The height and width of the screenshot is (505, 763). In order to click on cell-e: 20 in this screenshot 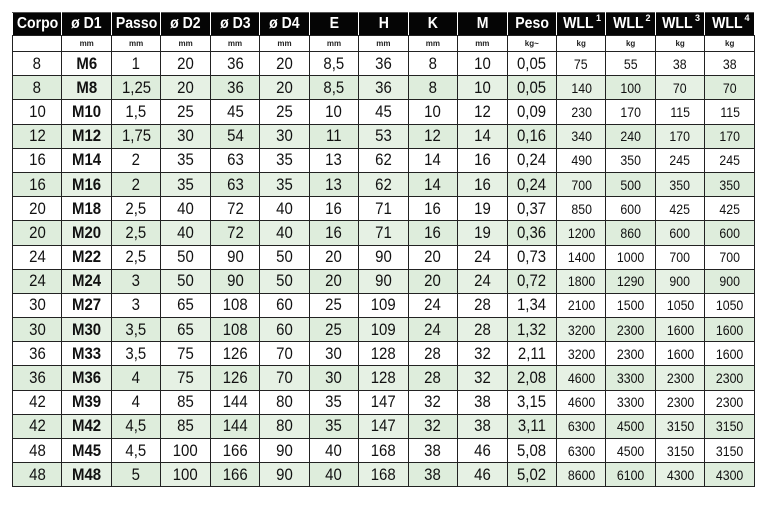, I will do `click(334, 281)`.